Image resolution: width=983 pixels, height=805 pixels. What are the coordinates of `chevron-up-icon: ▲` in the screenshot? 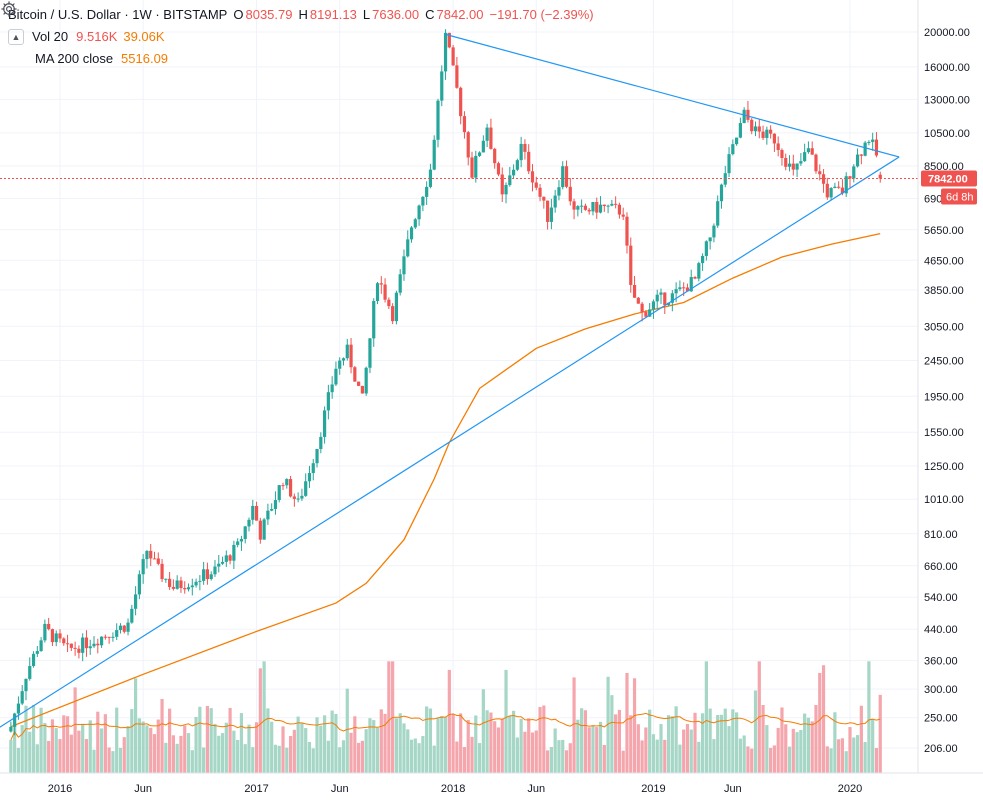 It's located at (16, 37).